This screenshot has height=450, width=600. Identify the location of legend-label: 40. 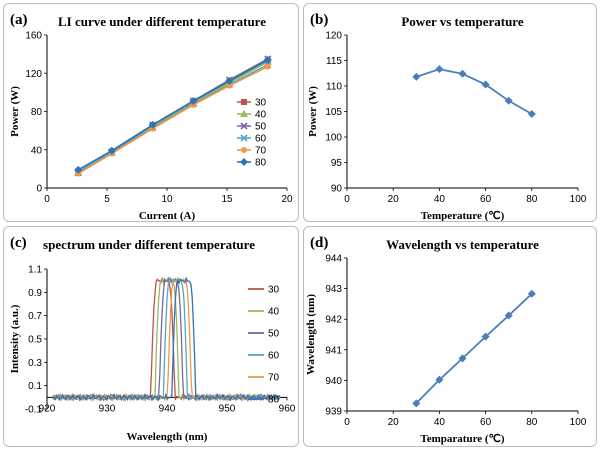
(261, 115).